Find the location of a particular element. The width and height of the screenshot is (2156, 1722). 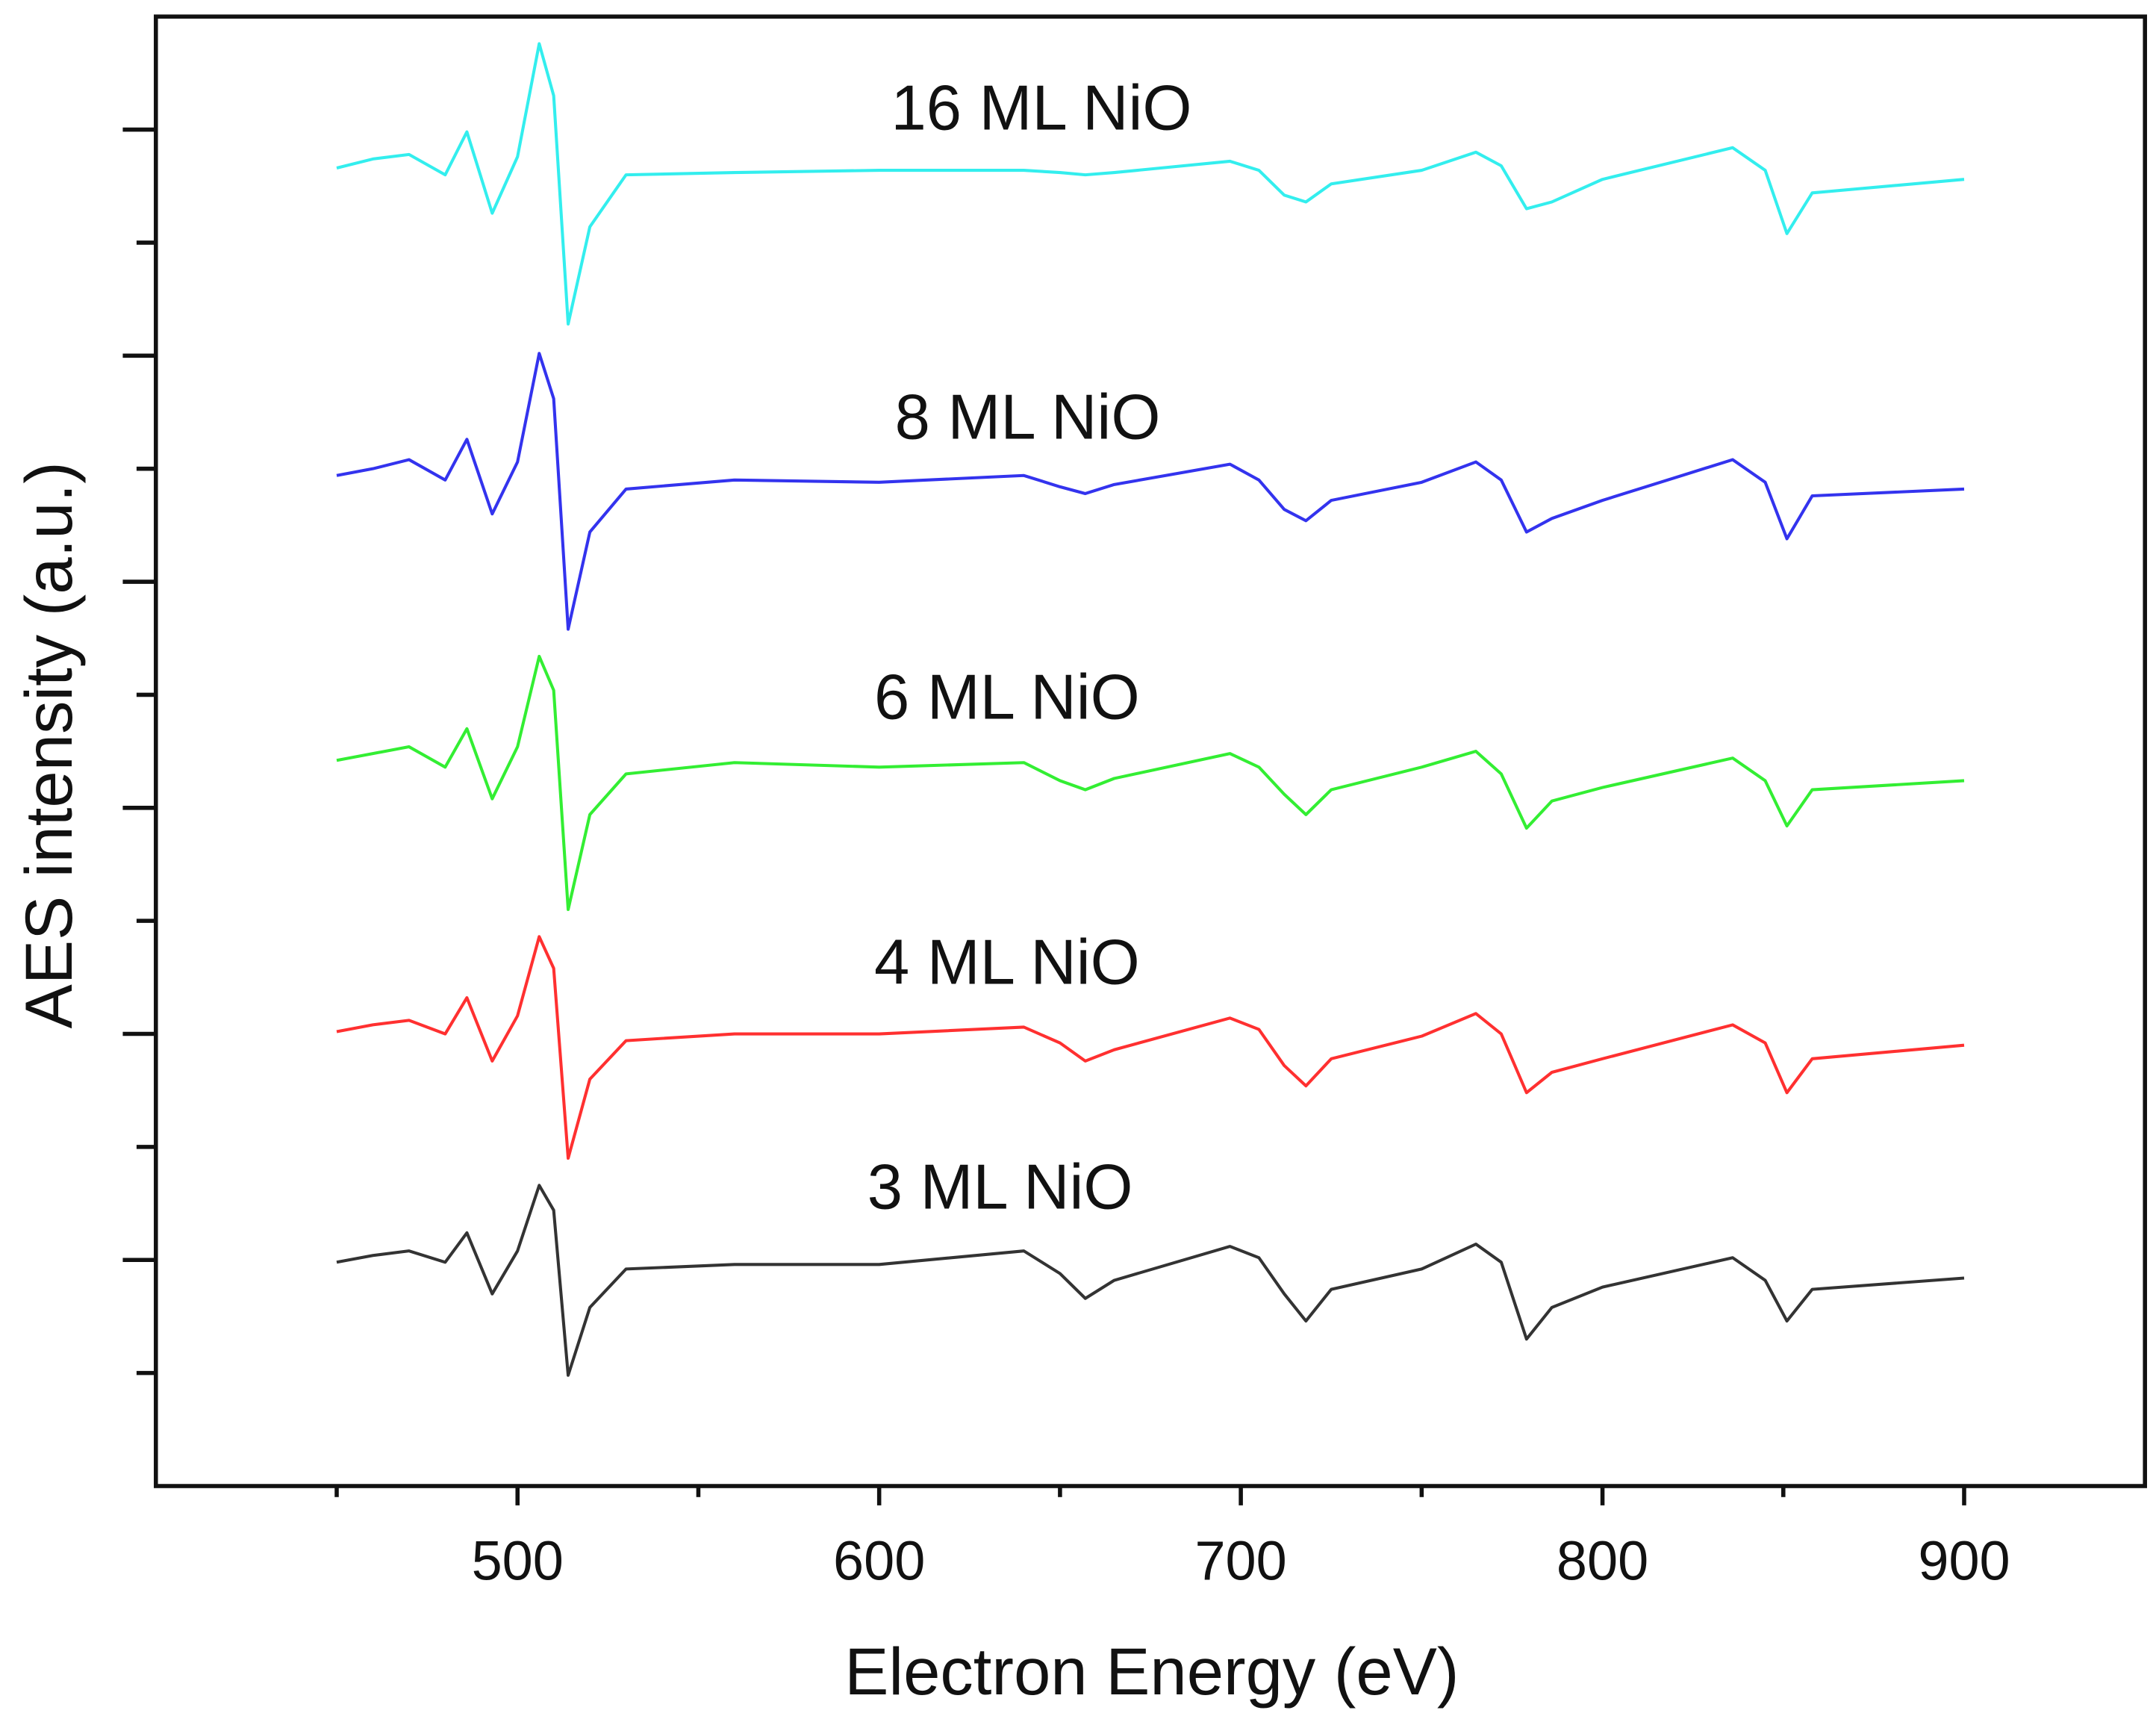

series-label: 4 ML NiO is located at coordinates (1007, 962).